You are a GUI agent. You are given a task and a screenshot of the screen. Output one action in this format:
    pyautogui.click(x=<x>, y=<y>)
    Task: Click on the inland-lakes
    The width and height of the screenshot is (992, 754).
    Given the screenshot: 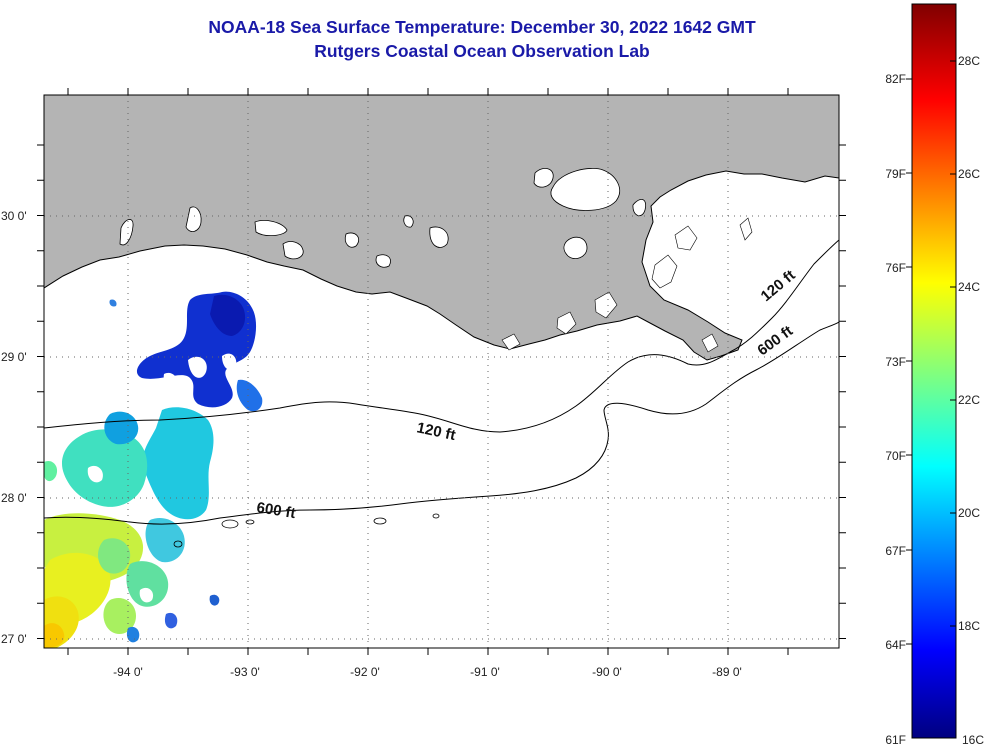 What is the action you would take?
    pyautogui.click(x=383, y=218)
    